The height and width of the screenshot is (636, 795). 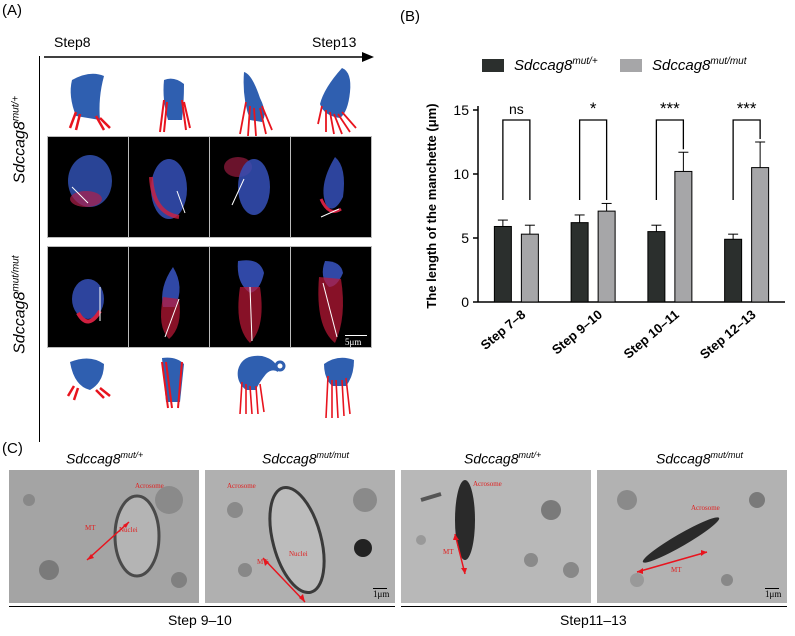 What do you see at coordinates (202, 606) in the screenshot?
I see `group-line-left` at bounding box center [202, 606].